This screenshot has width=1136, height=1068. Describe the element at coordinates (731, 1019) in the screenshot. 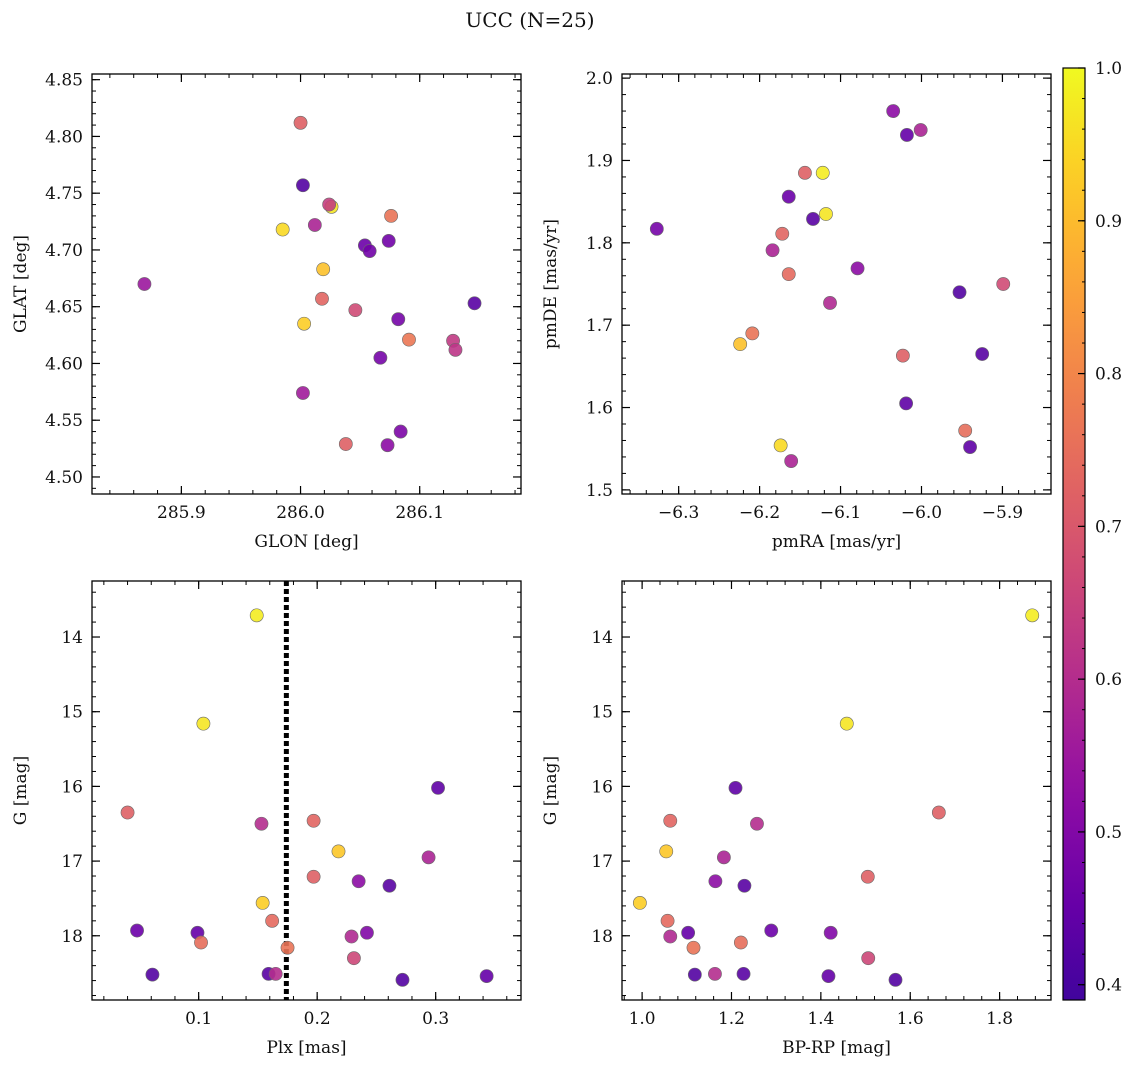

I see `x-tick-label: 1.2` at that location.